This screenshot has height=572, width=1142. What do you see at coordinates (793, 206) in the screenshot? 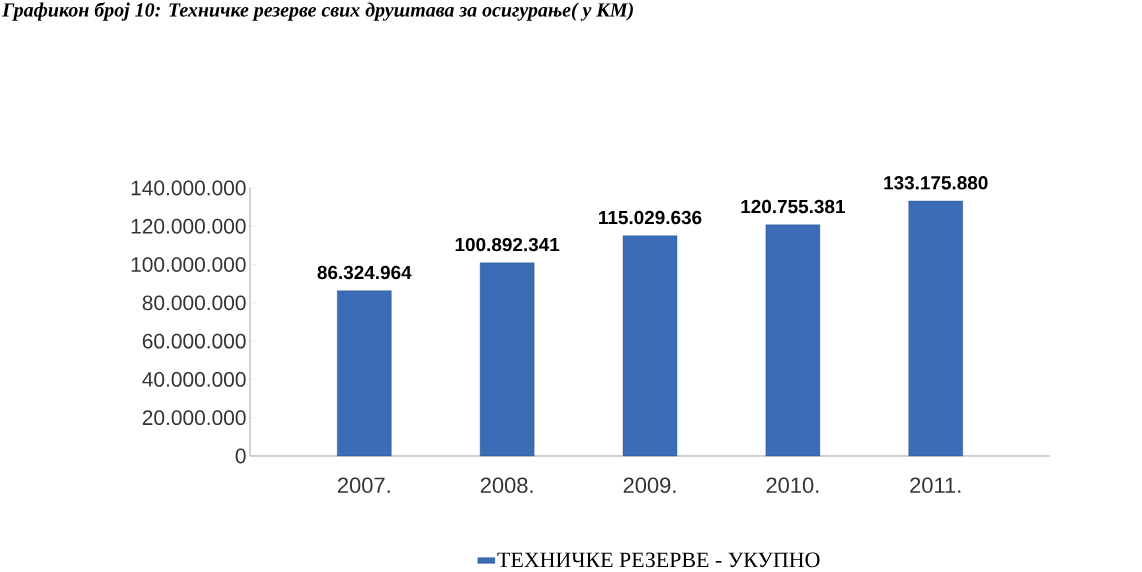
I see `data-label: 120.755.381` at bounding box center [793, 206].